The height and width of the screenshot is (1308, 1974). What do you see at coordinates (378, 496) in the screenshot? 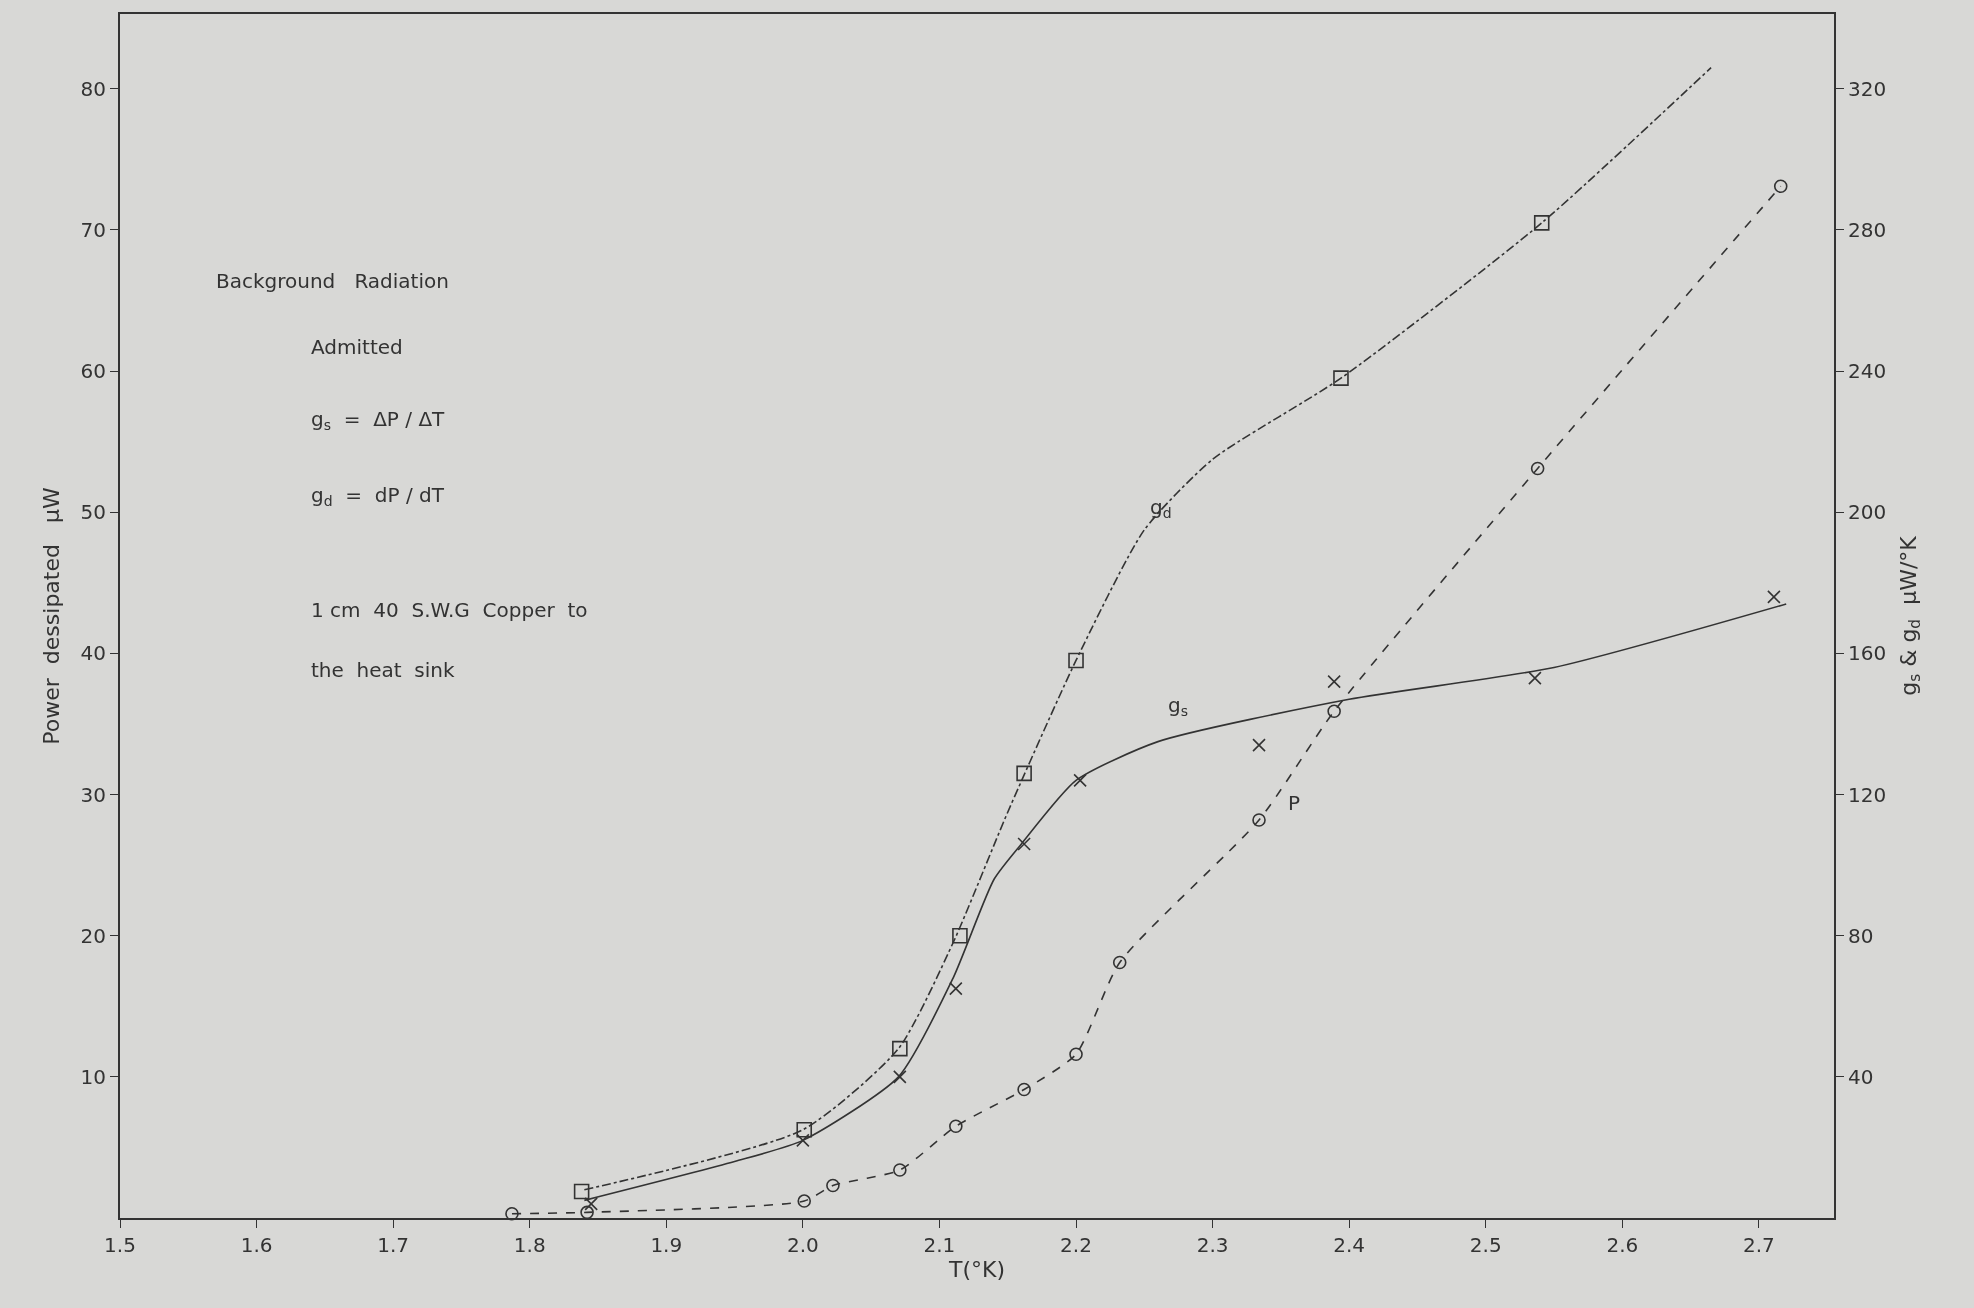
I see `annotation: g$_{d}$ = dP / dT` at bounding box center [378, 496].